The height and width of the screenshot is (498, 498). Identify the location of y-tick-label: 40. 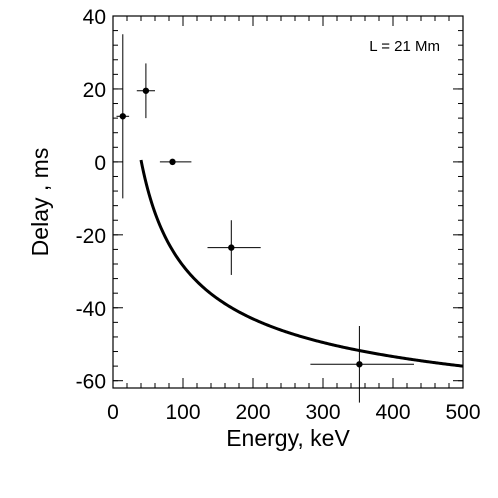
(94, 17).